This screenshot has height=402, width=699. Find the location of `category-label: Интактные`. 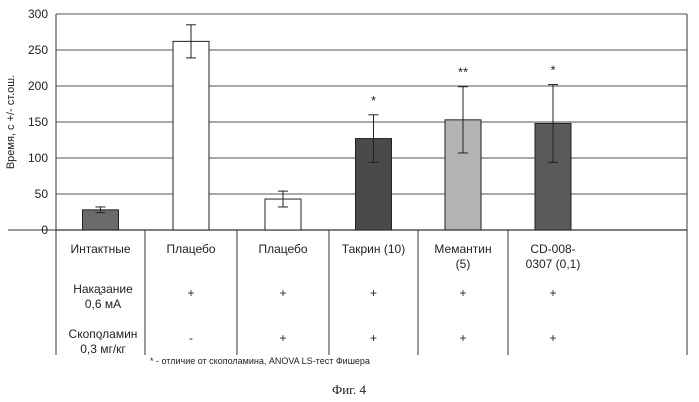

category-label: Интактные is located at coordinates (100, 249).